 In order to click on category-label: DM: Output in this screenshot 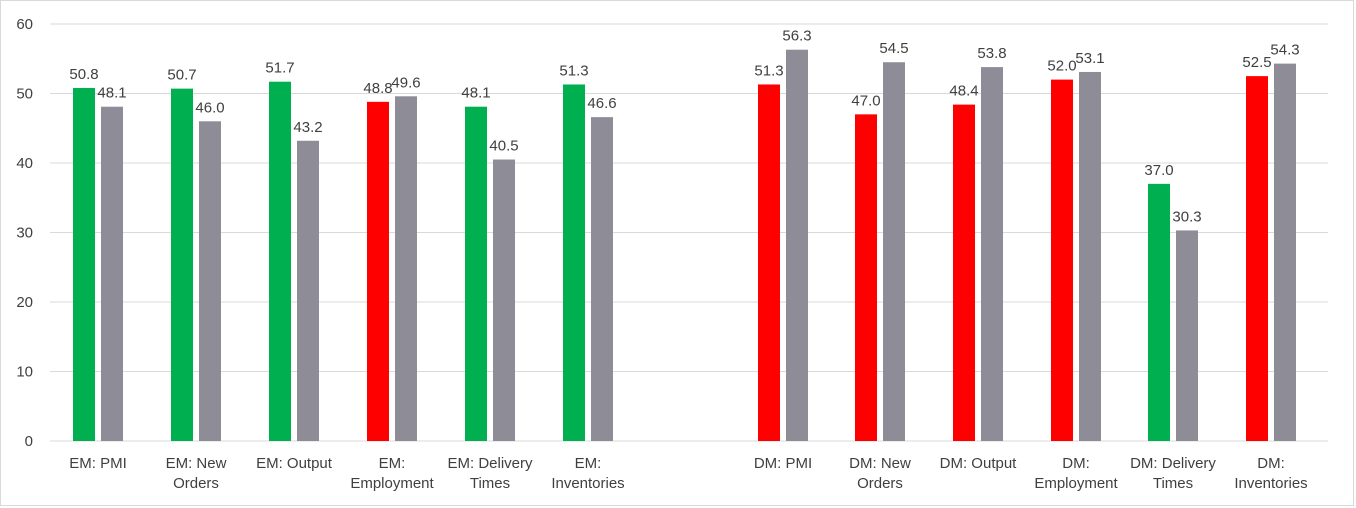, I will do `click(979, 463)`.